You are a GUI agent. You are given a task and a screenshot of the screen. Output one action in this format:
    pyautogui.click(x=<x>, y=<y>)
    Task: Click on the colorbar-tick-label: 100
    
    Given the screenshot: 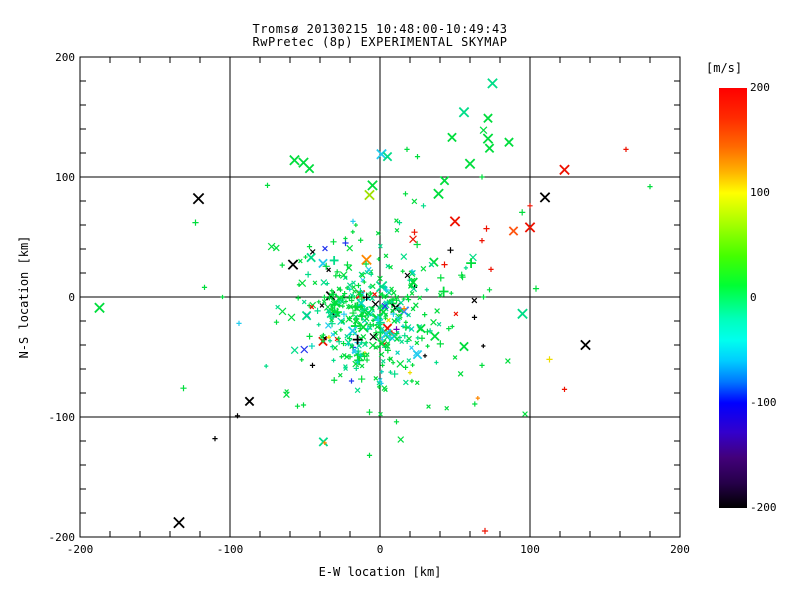 What is the action you would take?
    pyautogui.click(x=760, y=192)
    